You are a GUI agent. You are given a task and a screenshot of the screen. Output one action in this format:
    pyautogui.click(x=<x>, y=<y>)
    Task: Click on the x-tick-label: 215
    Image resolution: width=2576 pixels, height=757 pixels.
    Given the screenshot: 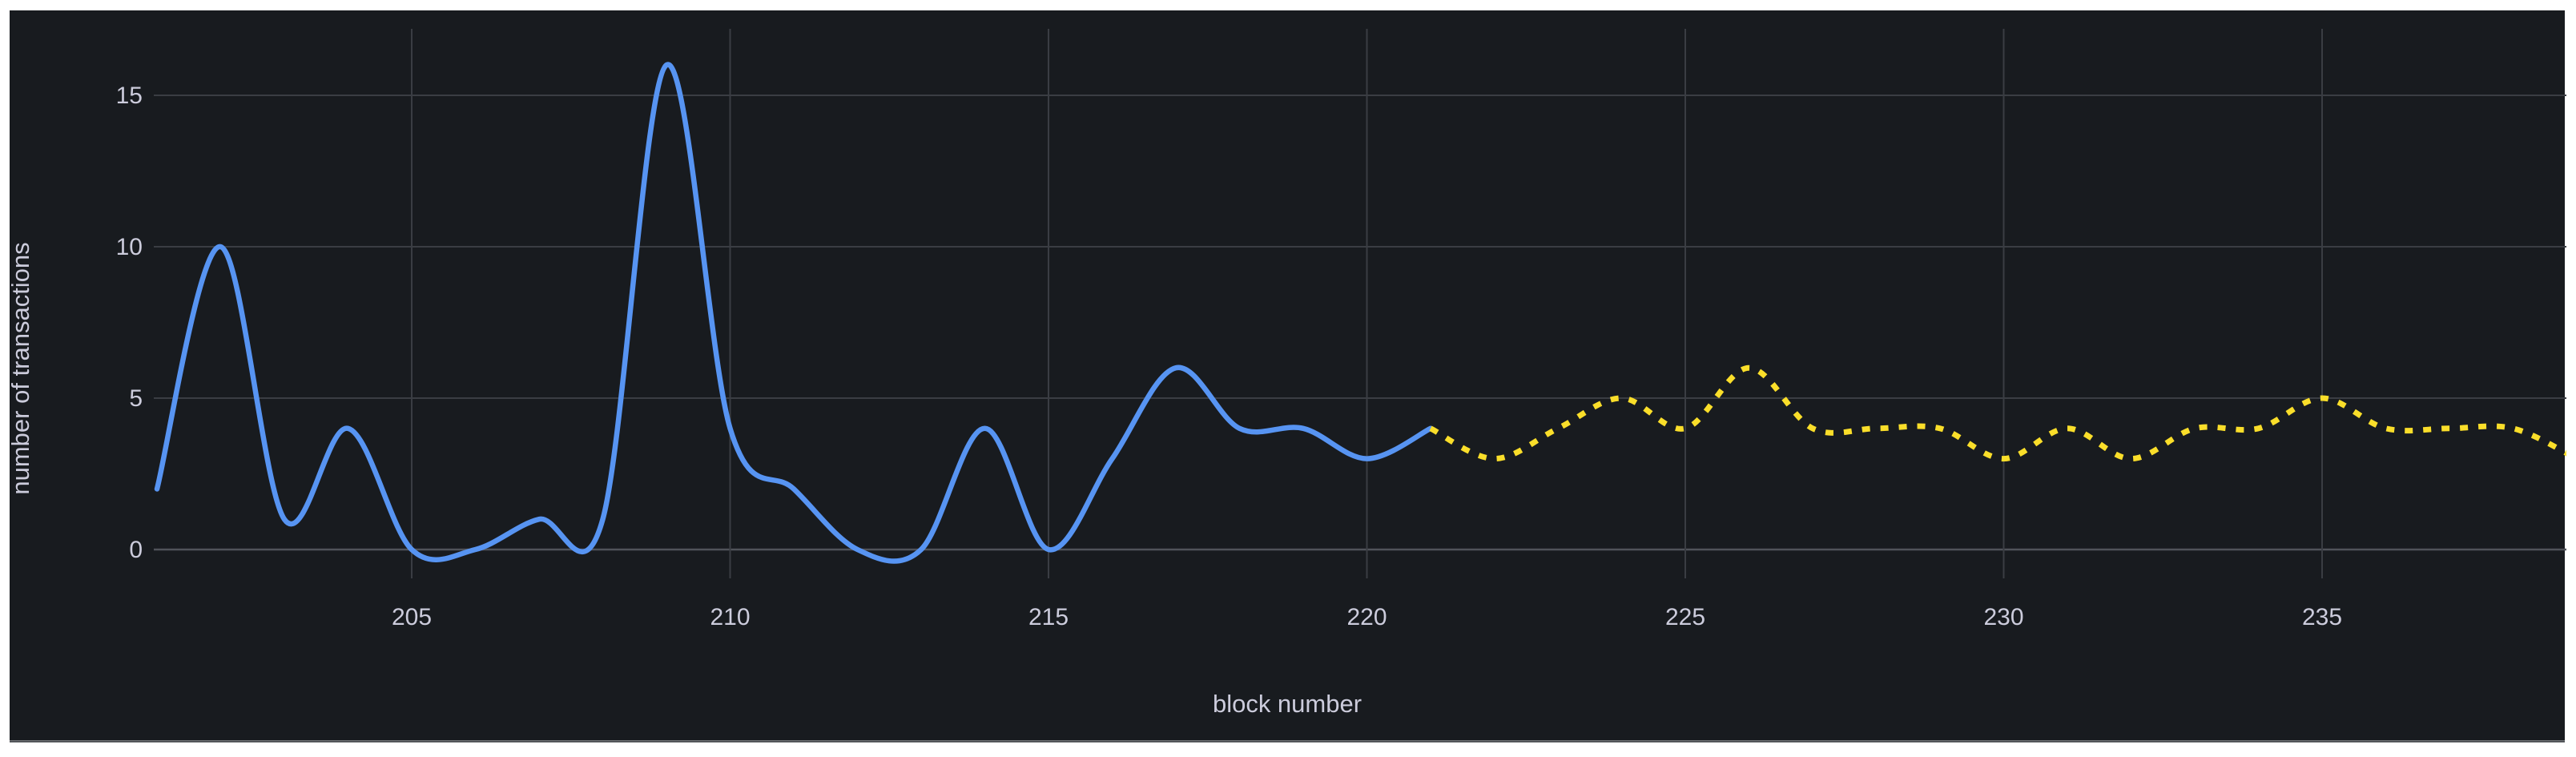 What is the action you would take?
    pyautogui.click(x=1049, y=617)
    